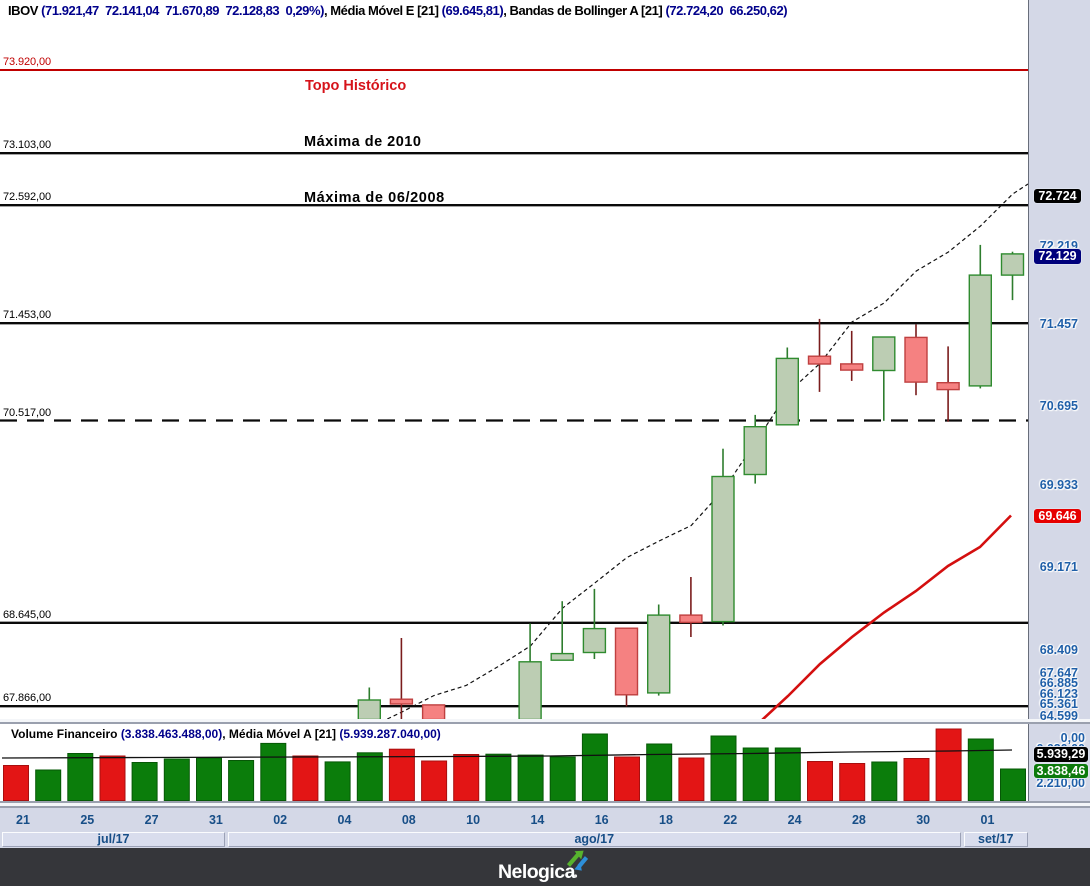 This screenshot has height=886, width=1090. Describe the element at coordinates (537, 872) in the screenshot. I see `svg-text: Nelogica` at that location.